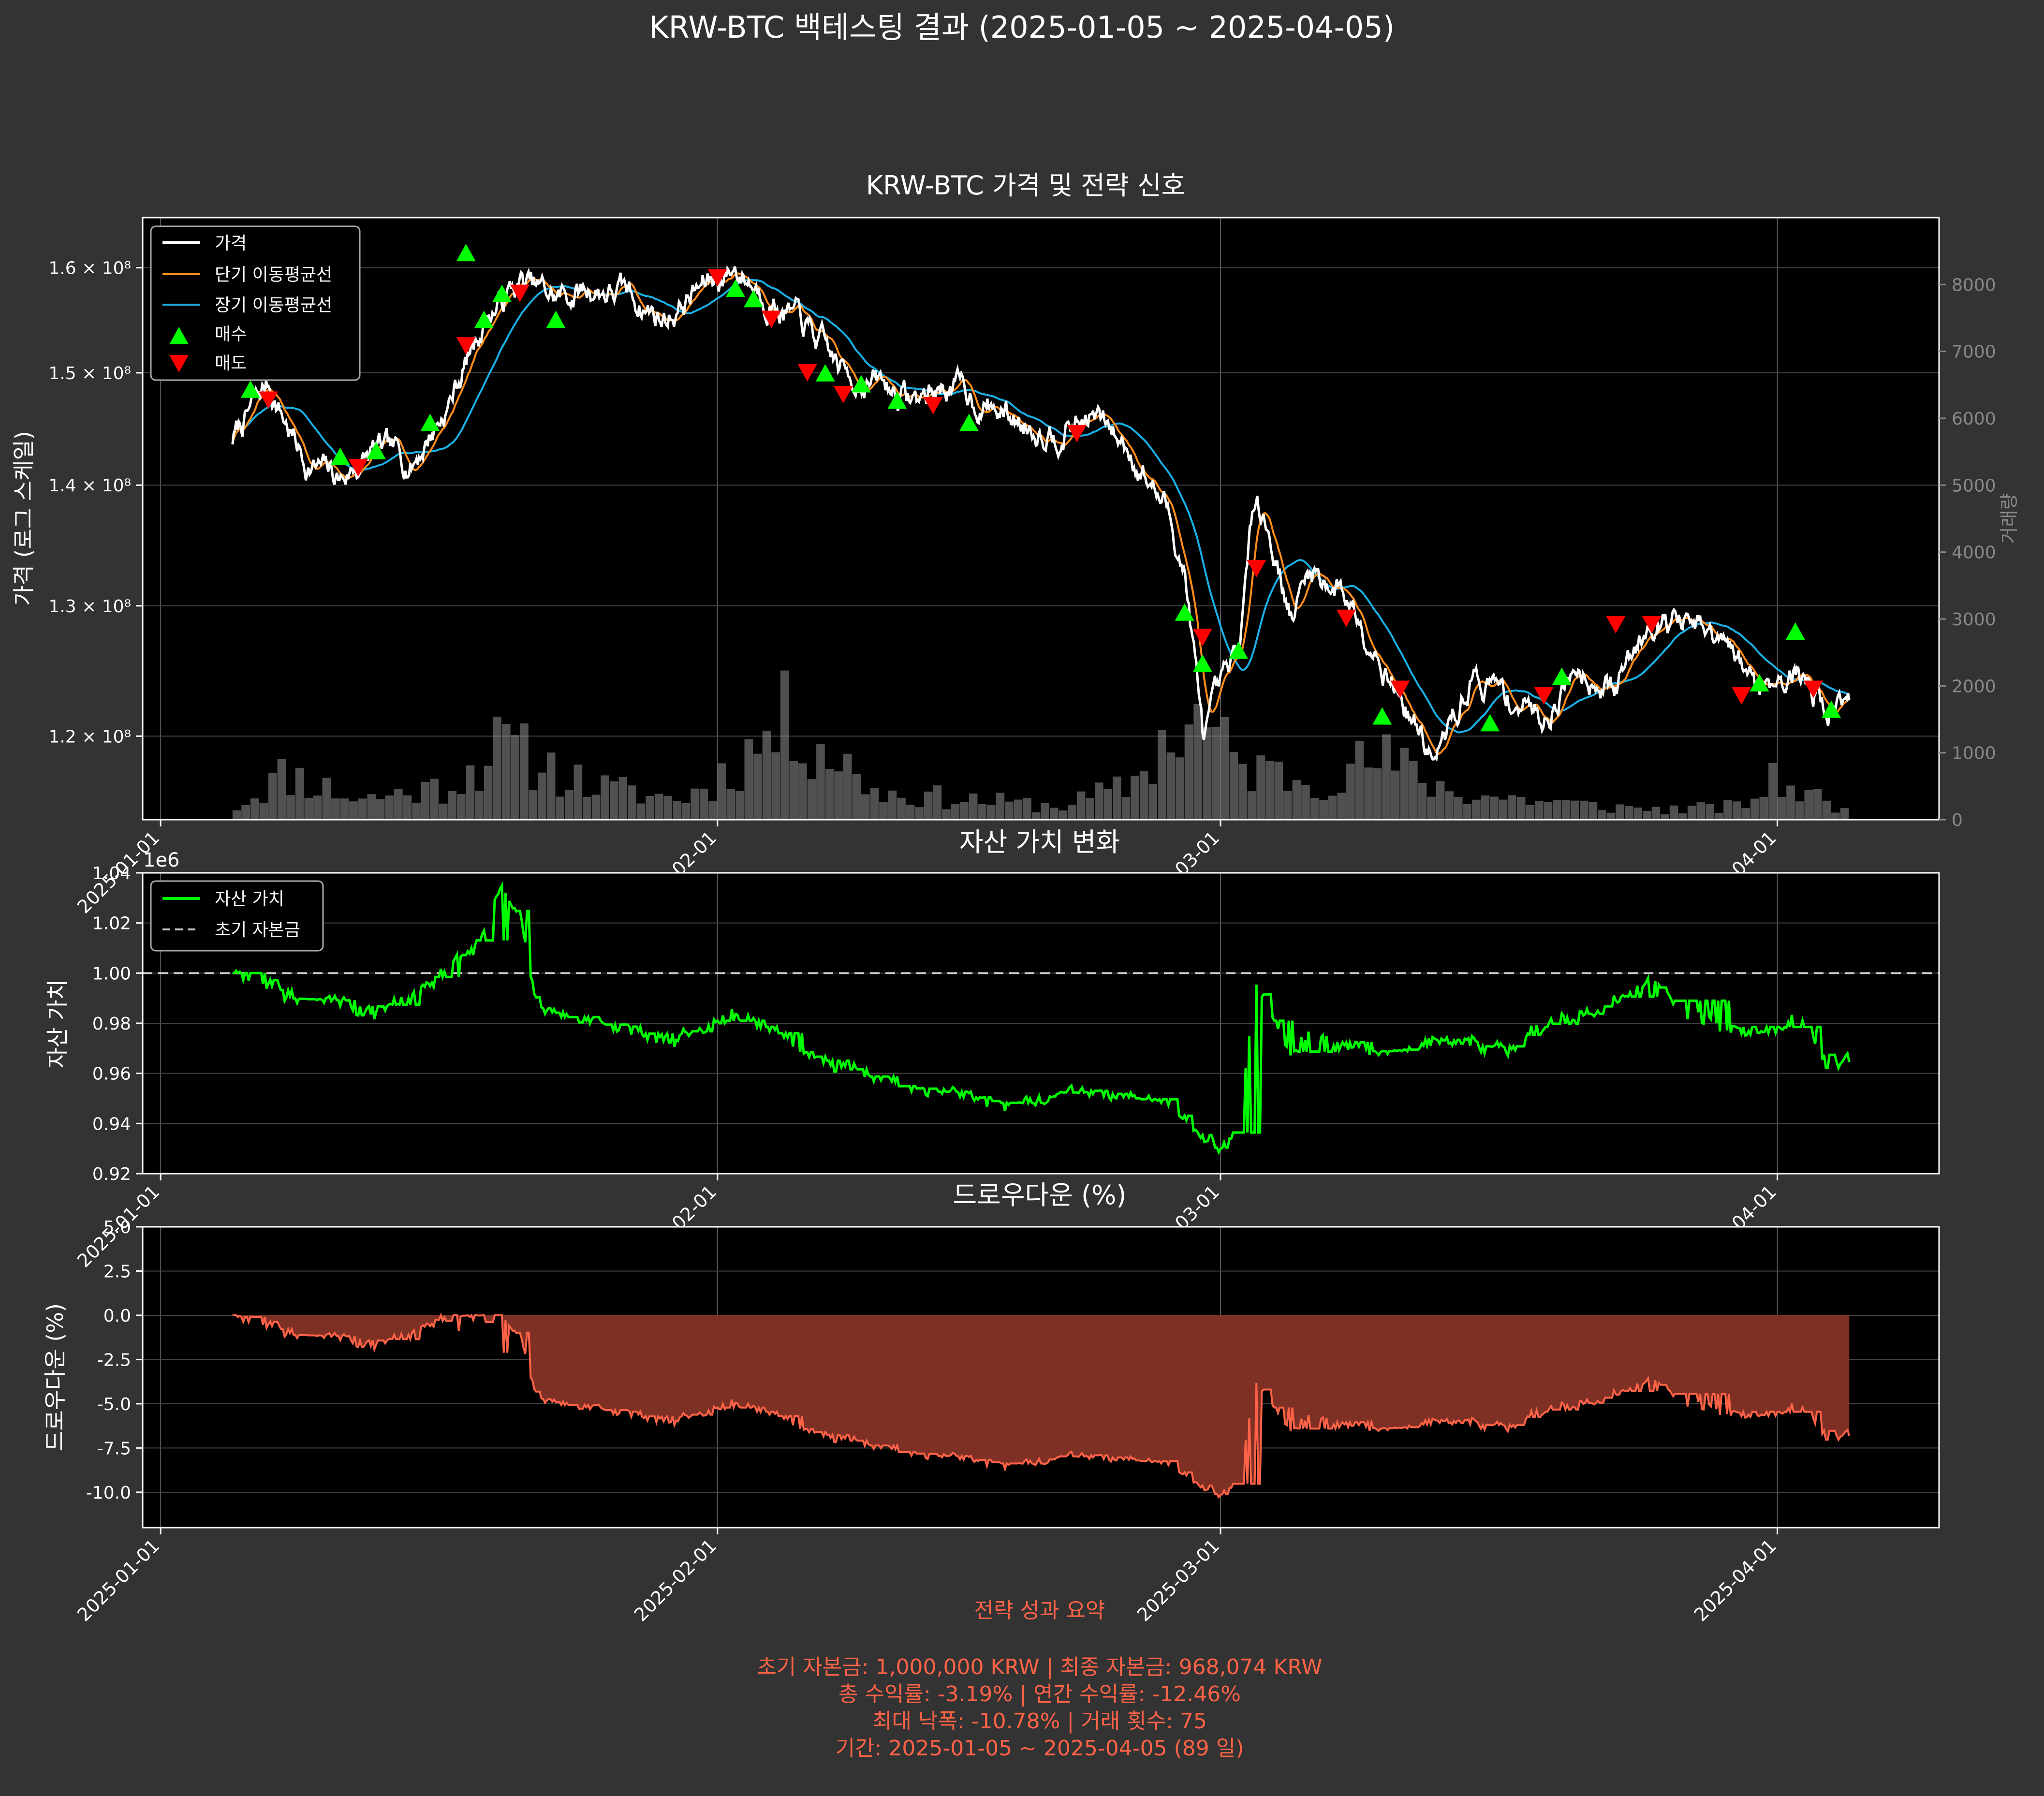 The width and height of the screenshot is (2044, 1796). I want to click on drawdown-area, so click(1041, 1406).